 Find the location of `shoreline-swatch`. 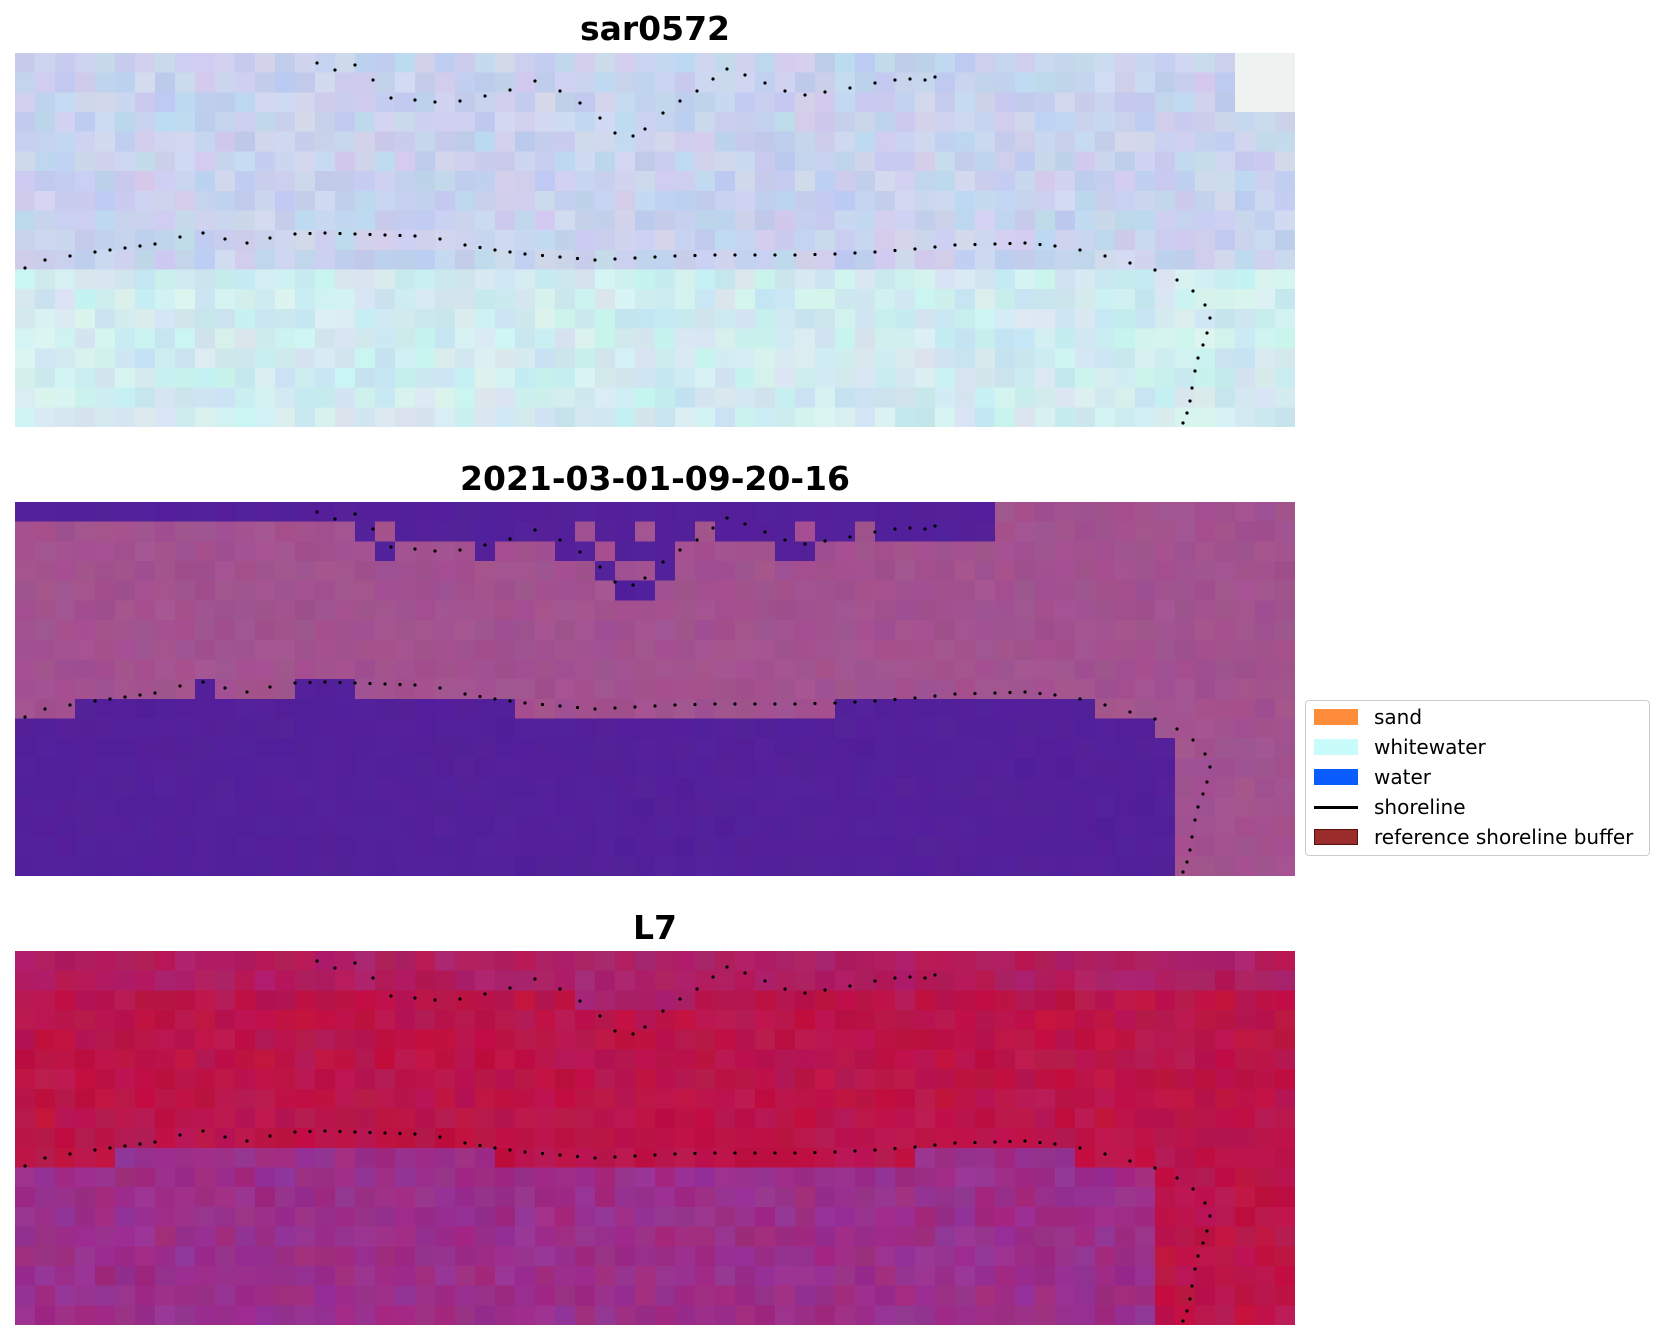

shoreline-swatch is located at coordinates (1336, 807).